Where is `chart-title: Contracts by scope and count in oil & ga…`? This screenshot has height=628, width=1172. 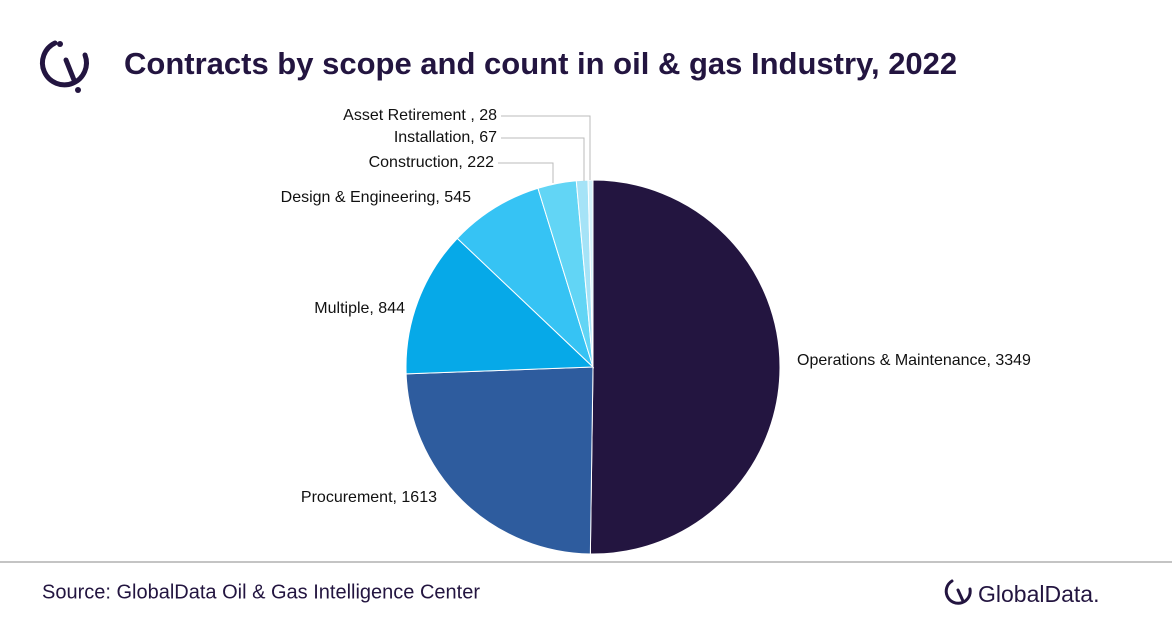 chart-title: Contracts by scope and count in oil & ga… is located at coordinates (540, 63).